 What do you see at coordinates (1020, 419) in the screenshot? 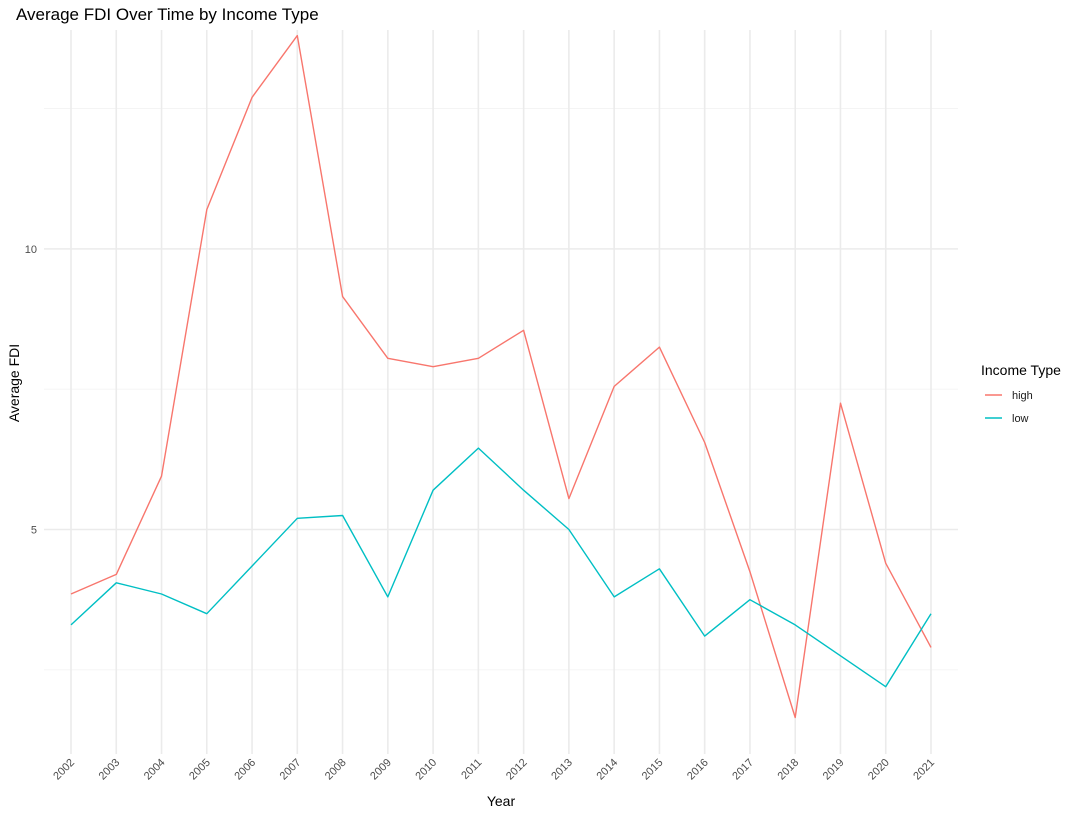
I see `legend-label-low: low` at bounding box center [1020, 419].